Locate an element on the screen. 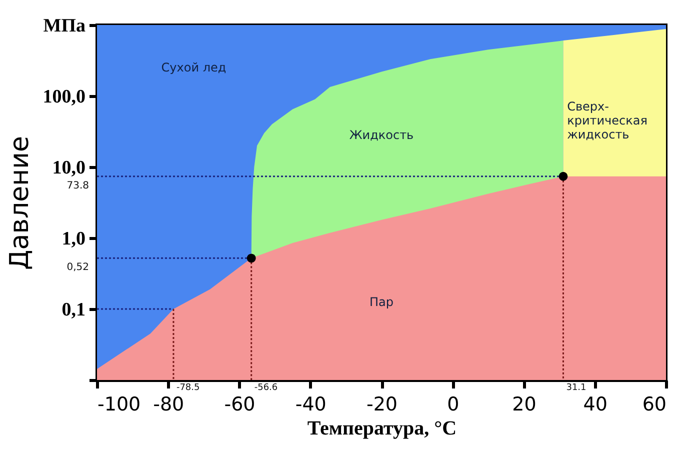 The image size is (683, 450). y-tick-label: МПа is located at coordinates (64, 26).